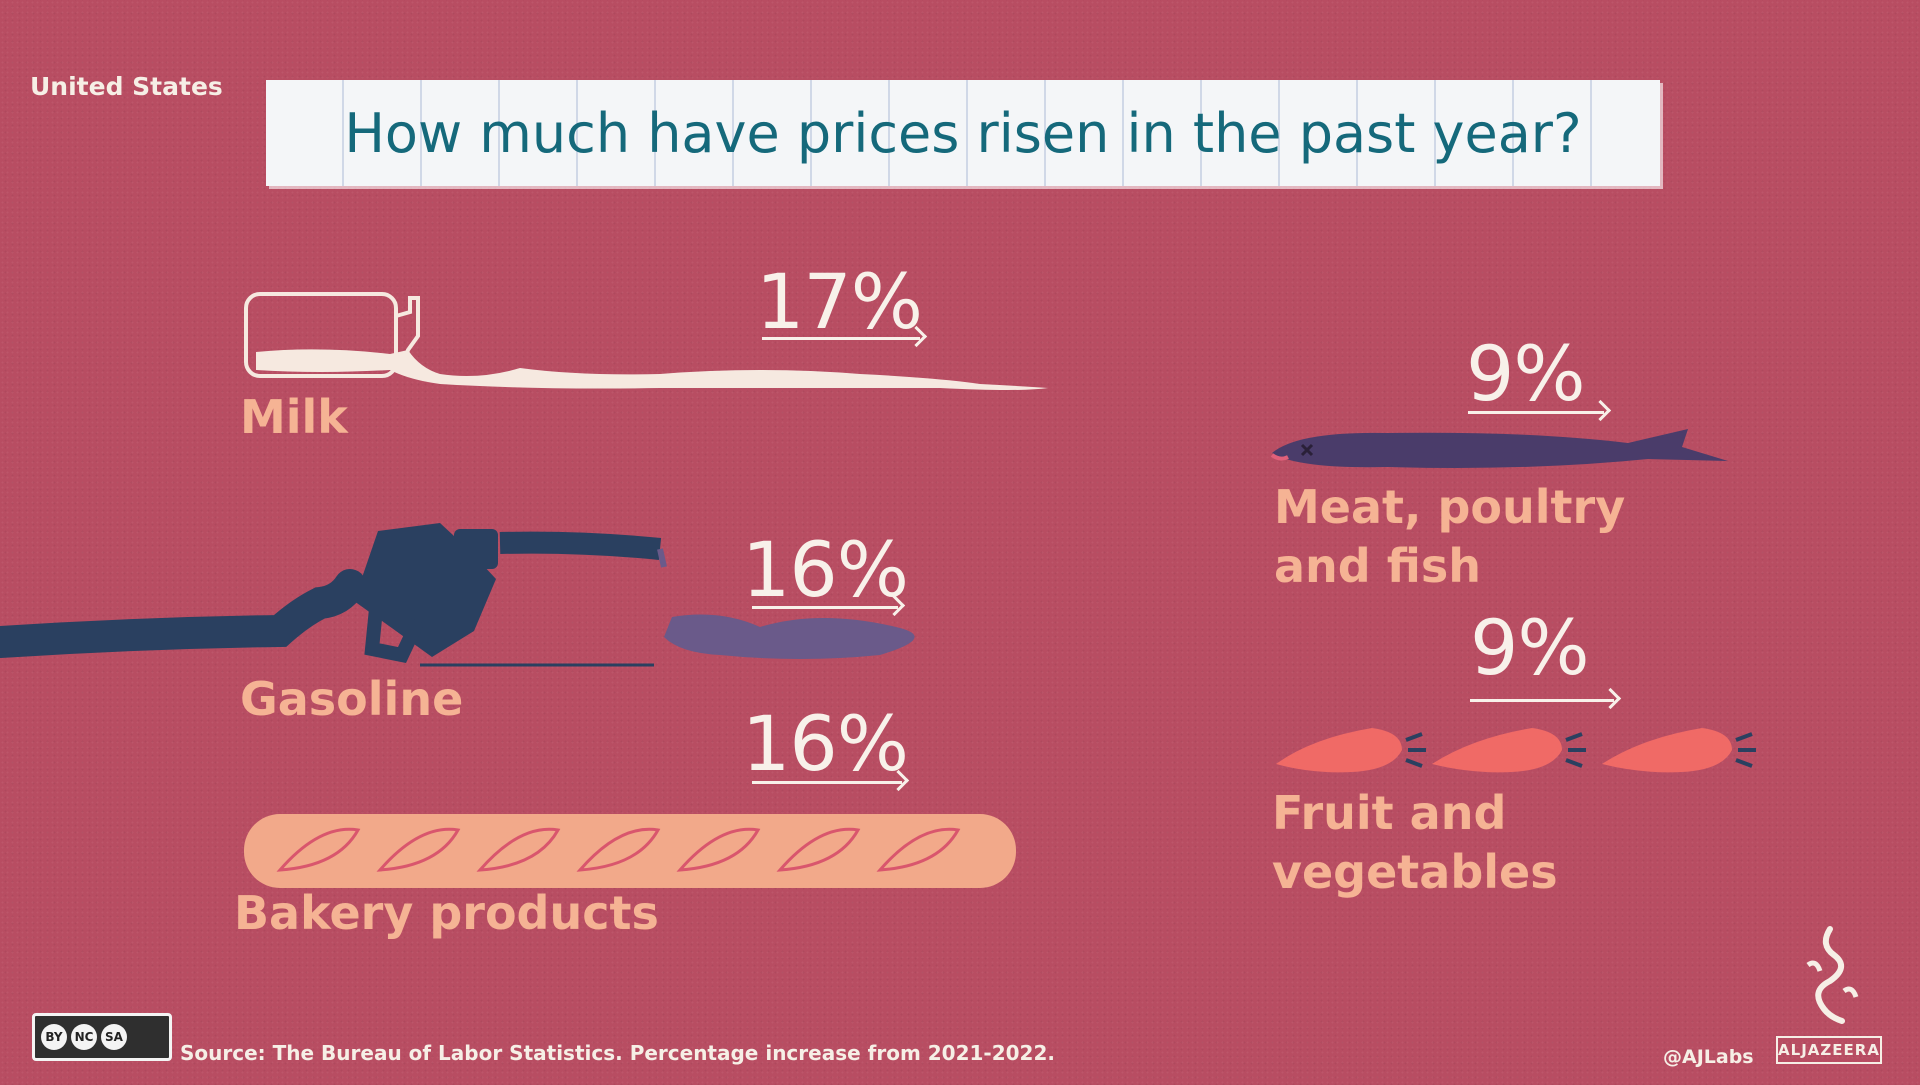  Describe the element at coordinates (1708, 1057) in the screenshot. I see `aj-labs-handle: @AJLabs` at that location.